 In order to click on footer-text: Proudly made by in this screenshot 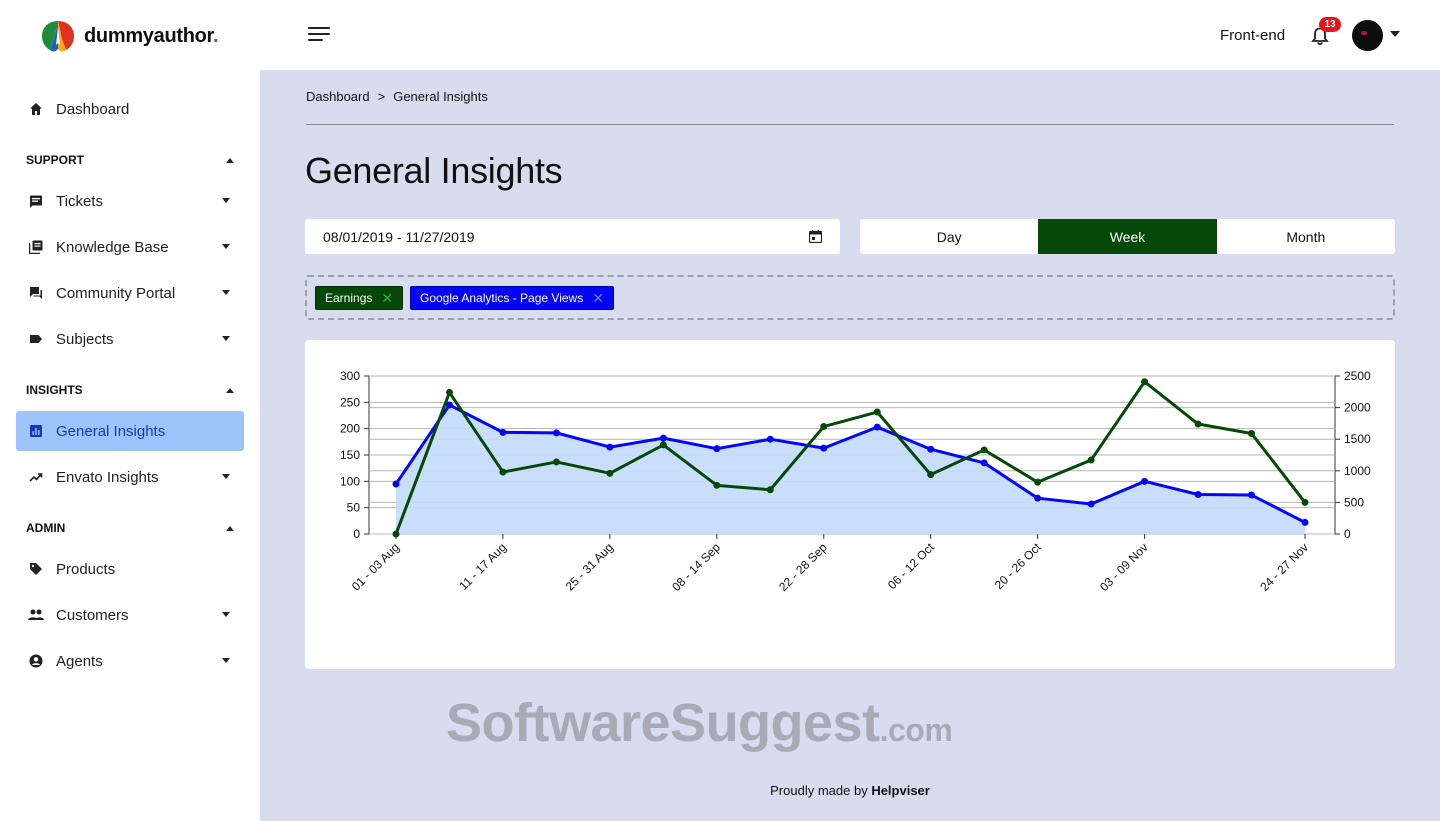, I will do `click(821, 790)`.